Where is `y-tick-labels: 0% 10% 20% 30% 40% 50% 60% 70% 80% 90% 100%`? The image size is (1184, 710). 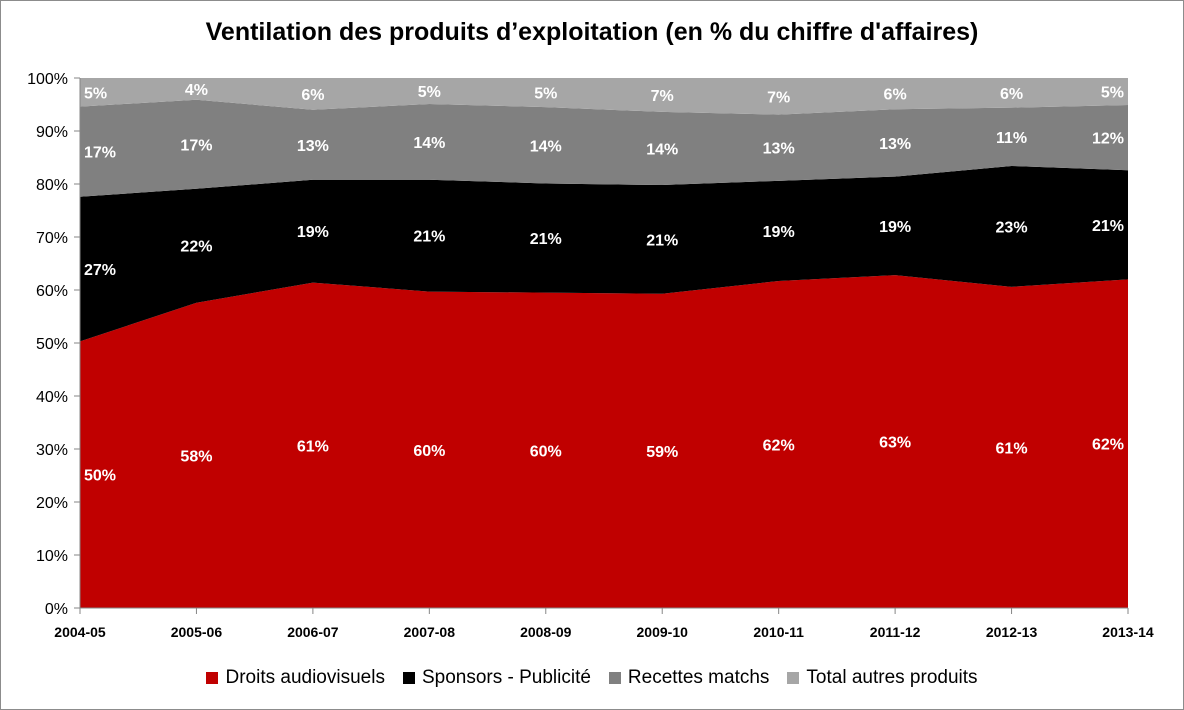
y-tick-labels: 0% 10% 20% 30% 40% 50% 60% 70% 80% 90% 100% is located at coordinates (47, 344).